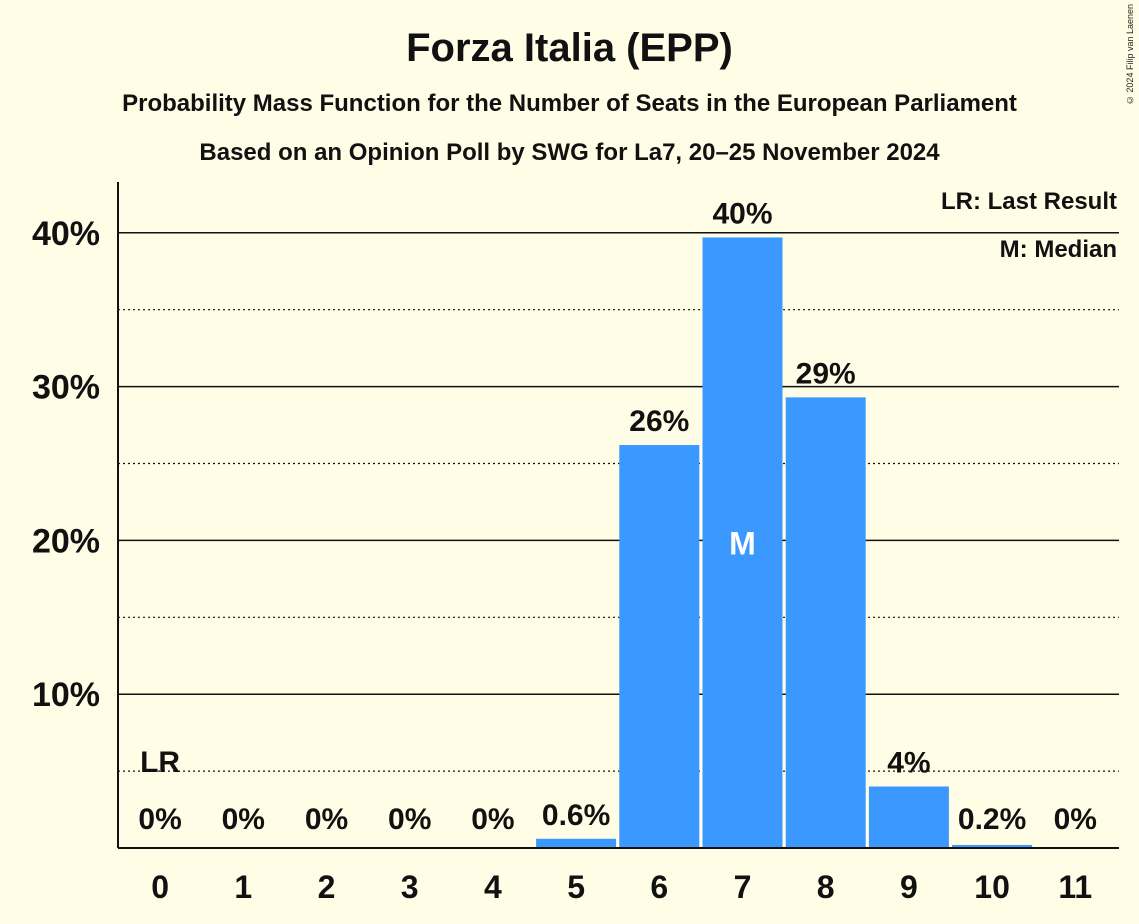 The image size is (1139, 924). What do you see at coordinates (659, 887) in the screenshot?
I see `x-tick-label: 6` at bounding box center [659, 887].